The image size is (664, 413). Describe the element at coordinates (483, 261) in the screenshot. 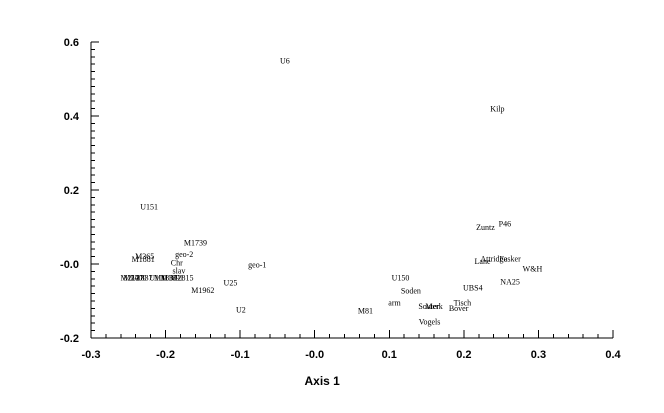

I see `point-label: Lane` at that location.